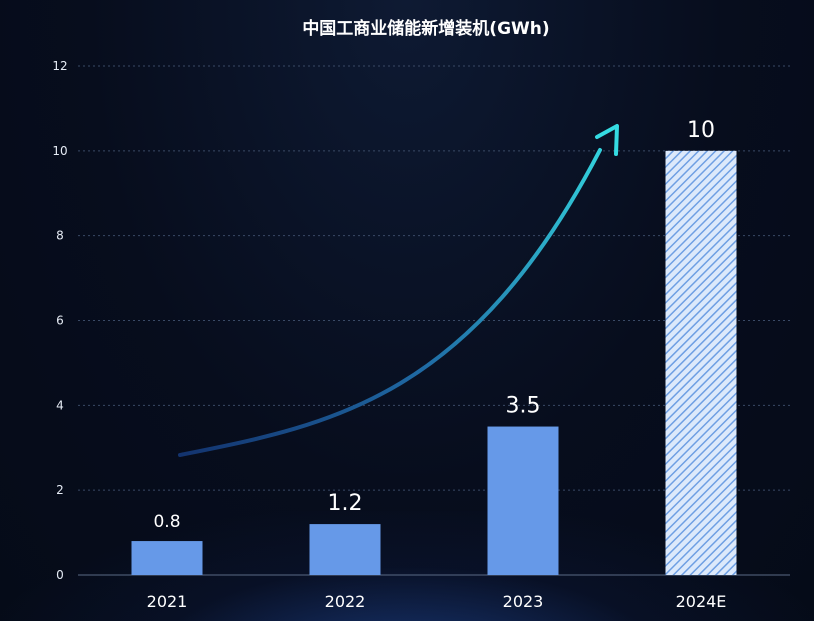  Describe the element at coordinates (345, 503) in the screenshot. I see `data-label: 1.2` at that location.